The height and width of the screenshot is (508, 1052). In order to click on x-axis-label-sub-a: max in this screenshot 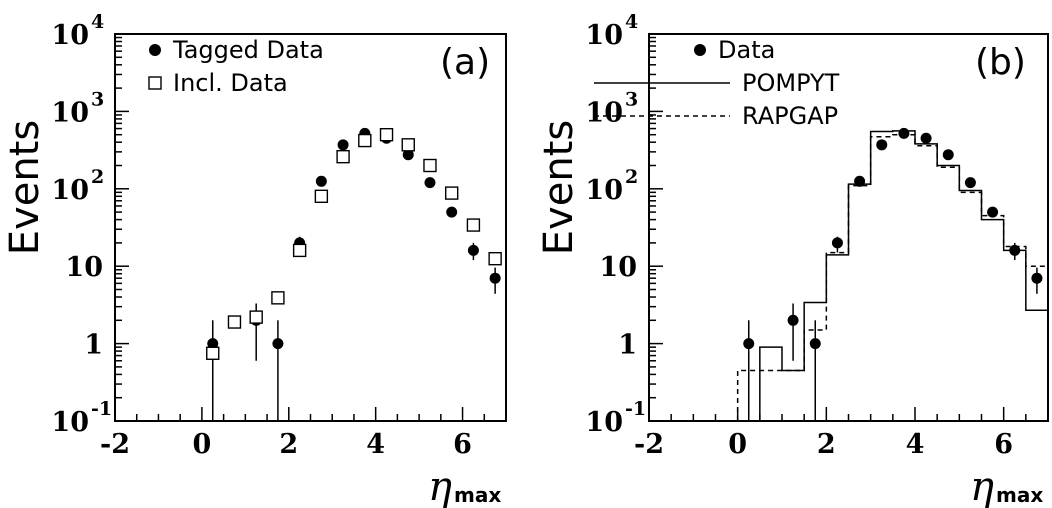, I will do `click(477, 495)`.